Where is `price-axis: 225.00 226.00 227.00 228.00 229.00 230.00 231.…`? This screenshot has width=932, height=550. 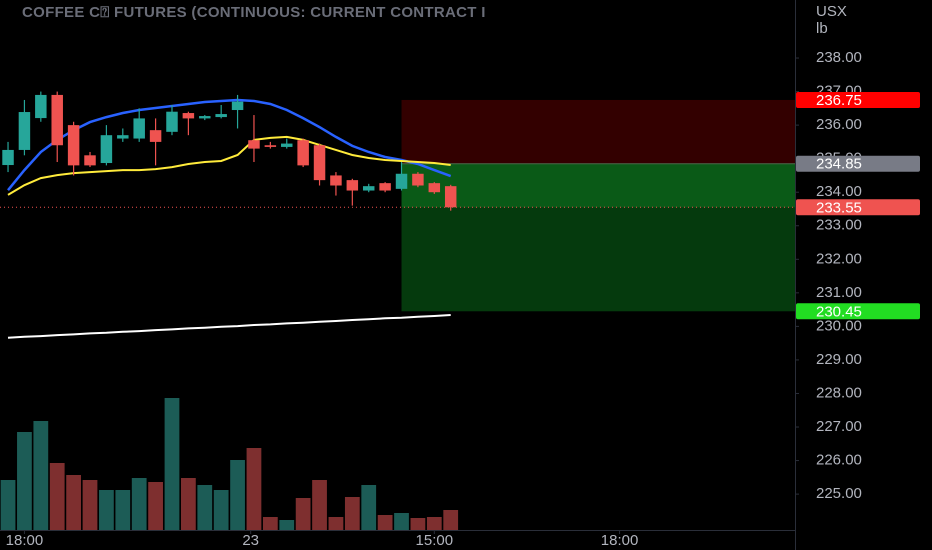 price-axis: 225.00 226.00 227.00 228.00 229.00 230.00 231.… is located at coordinates (857, 275).